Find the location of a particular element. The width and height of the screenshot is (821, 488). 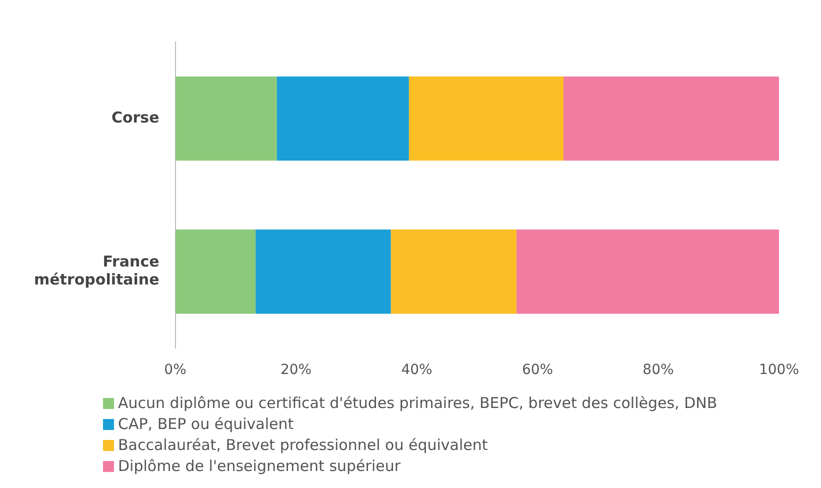

x-tick-label: 60% is located at coordinates (538, 370).